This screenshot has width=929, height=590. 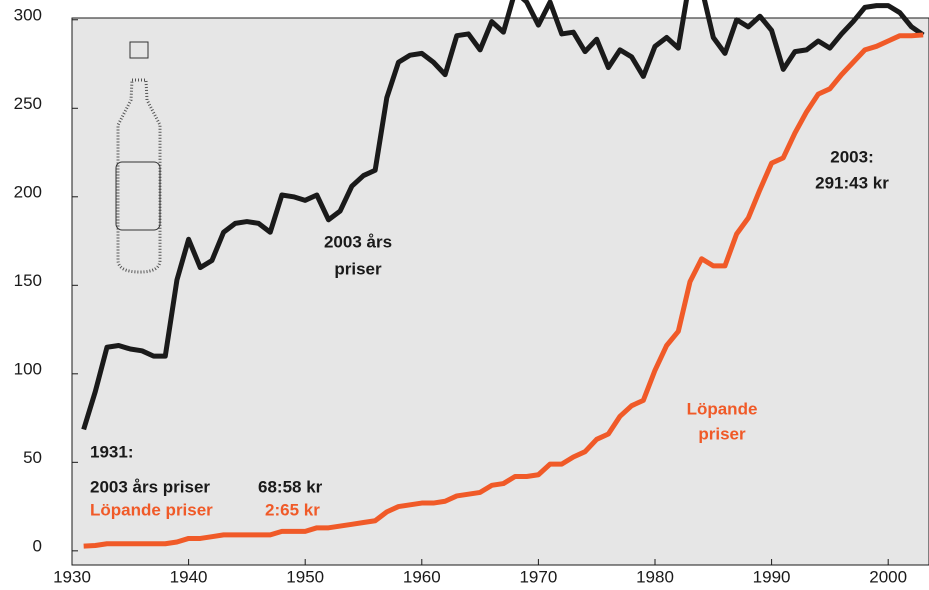 I want to click on x-tick-label: 1960, so click(x=422, y=576).